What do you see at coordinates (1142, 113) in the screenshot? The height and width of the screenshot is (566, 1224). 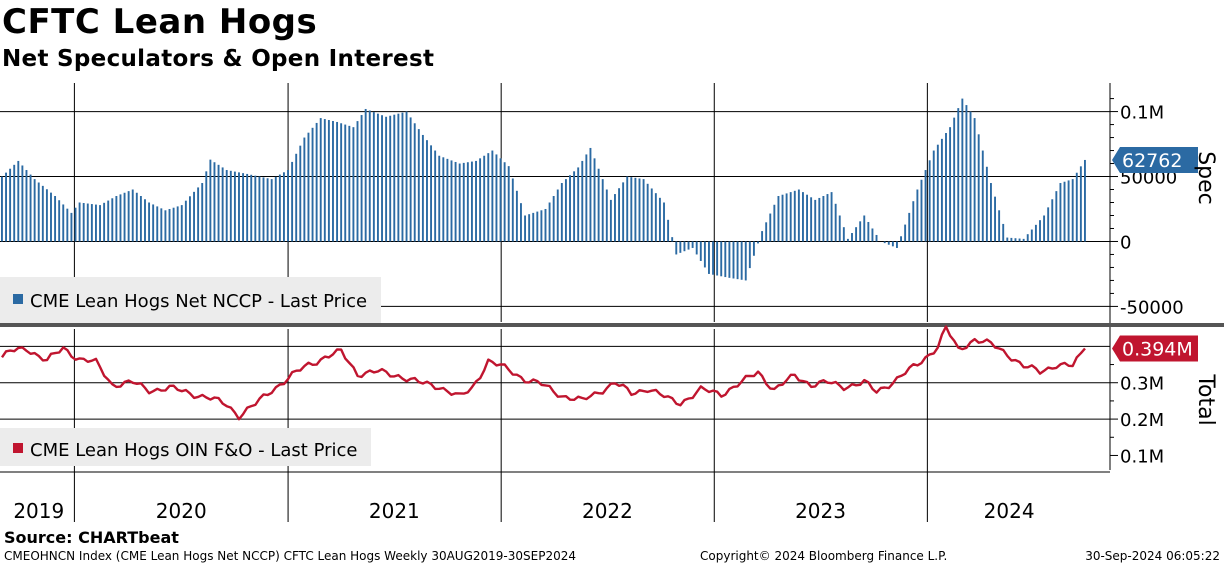 I see `spec-tick-label: 0.1M` at bounding box center [1142, 113].